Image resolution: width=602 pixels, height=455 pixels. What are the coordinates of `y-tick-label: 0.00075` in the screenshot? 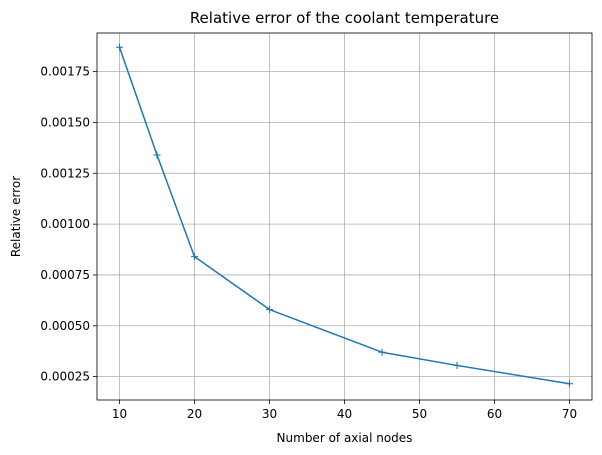 It's located at (65, 275).